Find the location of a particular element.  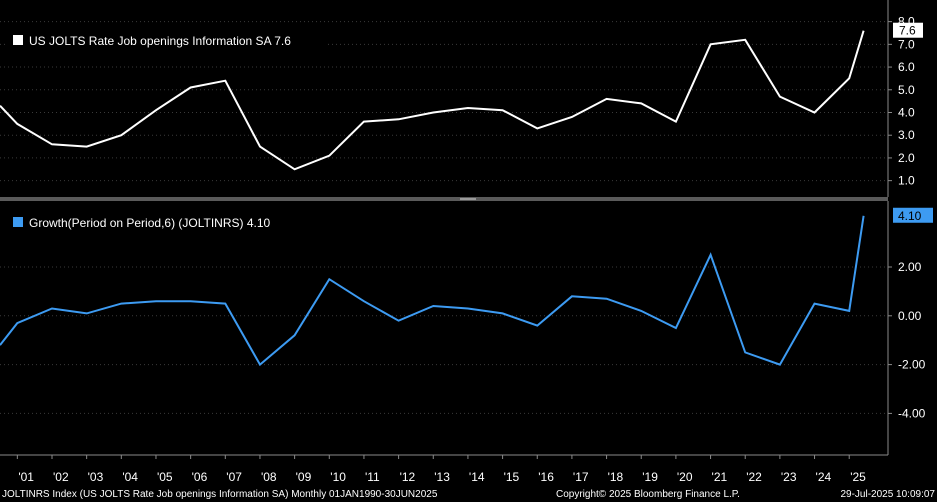

footer-center: Copyright© 2025 Bloomberg Finance L.P. is located at coordinates (648, 494).